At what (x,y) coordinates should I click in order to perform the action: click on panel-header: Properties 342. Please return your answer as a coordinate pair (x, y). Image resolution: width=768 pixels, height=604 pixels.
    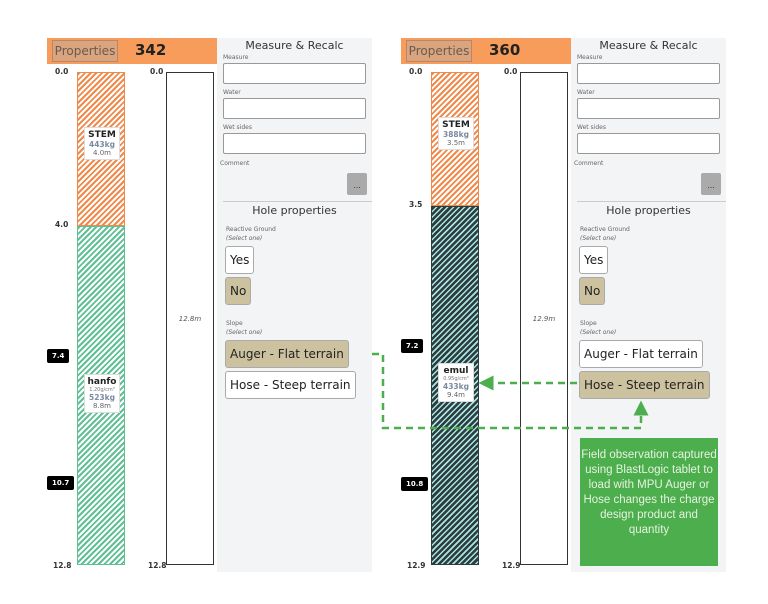
    Looking at the image, I should click on (132, 51).